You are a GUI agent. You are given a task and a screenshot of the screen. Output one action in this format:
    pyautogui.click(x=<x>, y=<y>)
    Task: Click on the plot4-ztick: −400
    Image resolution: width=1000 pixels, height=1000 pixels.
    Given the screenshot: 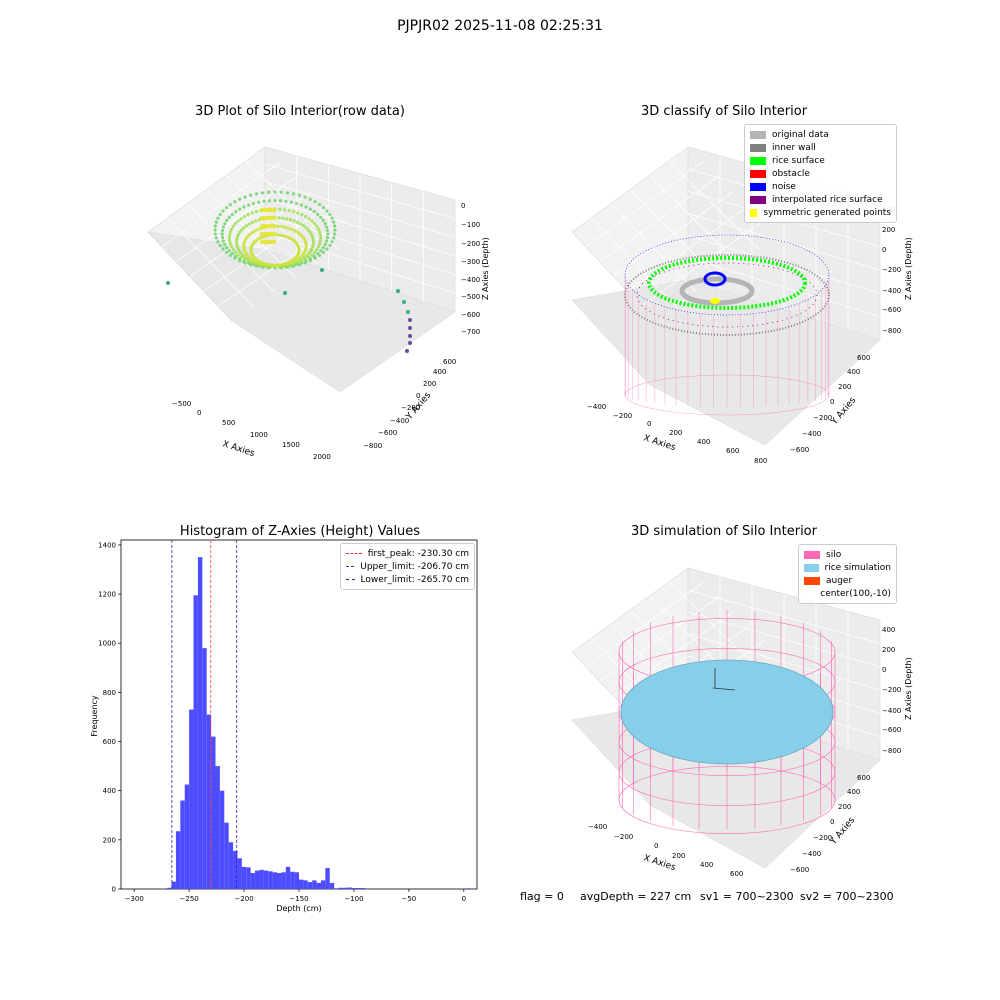 What is the action you would take?
    pyautogui.click(x=891, y=711)
    